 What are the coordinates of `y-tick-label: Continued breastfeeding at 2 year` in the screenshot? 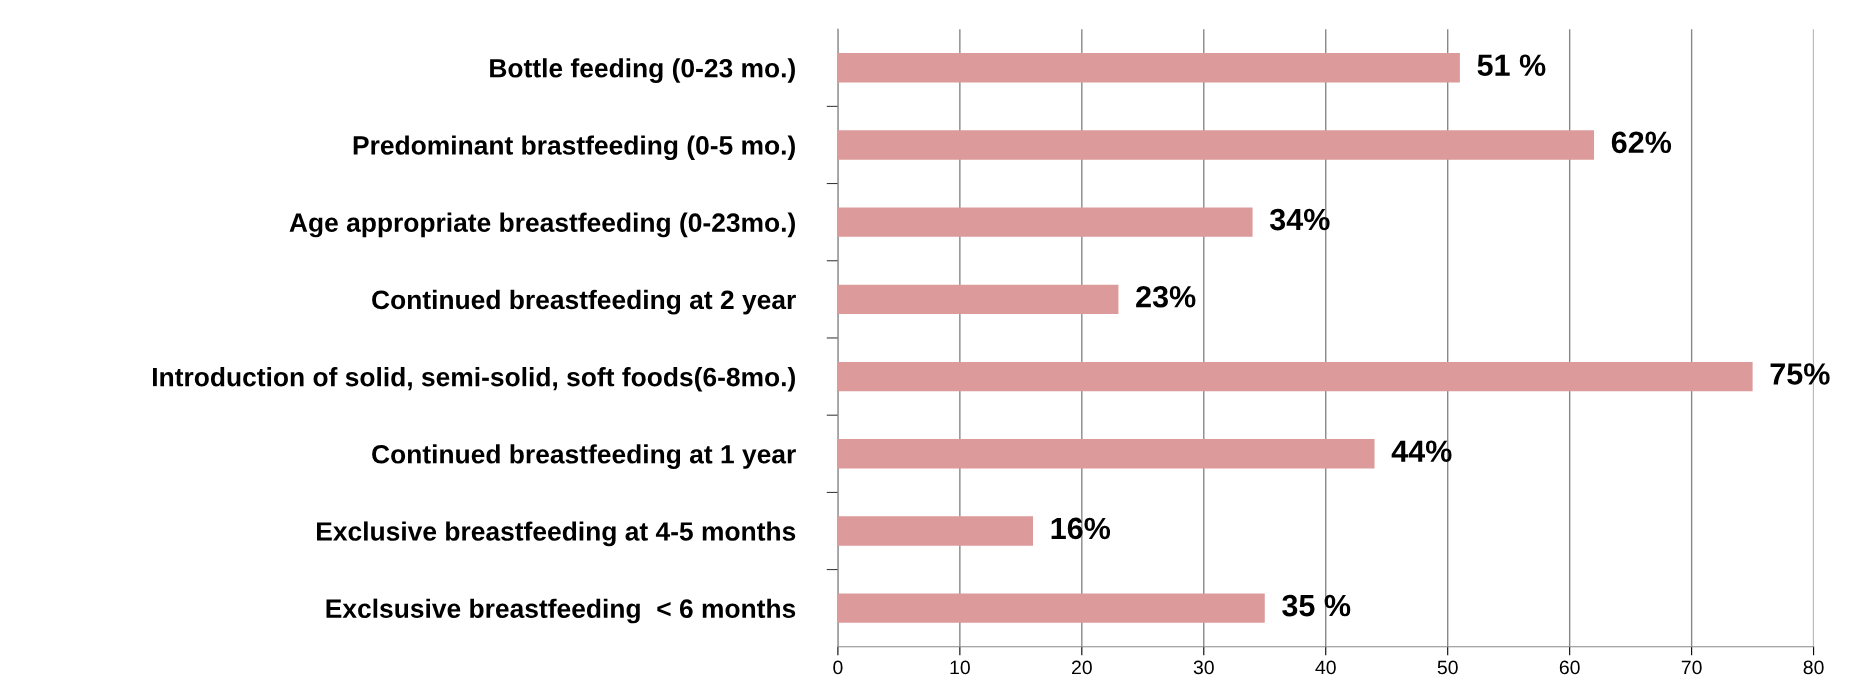 It's located at (584, 302).